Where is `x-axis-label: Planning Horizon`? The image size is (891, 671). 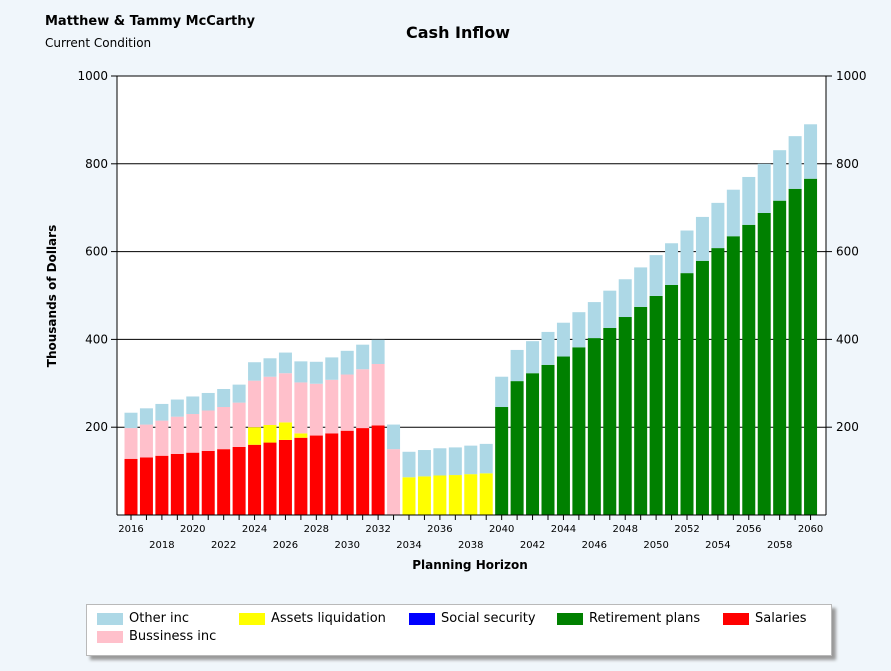
x-axis-label: Planning Horizon is located at coordinates (470, 565).